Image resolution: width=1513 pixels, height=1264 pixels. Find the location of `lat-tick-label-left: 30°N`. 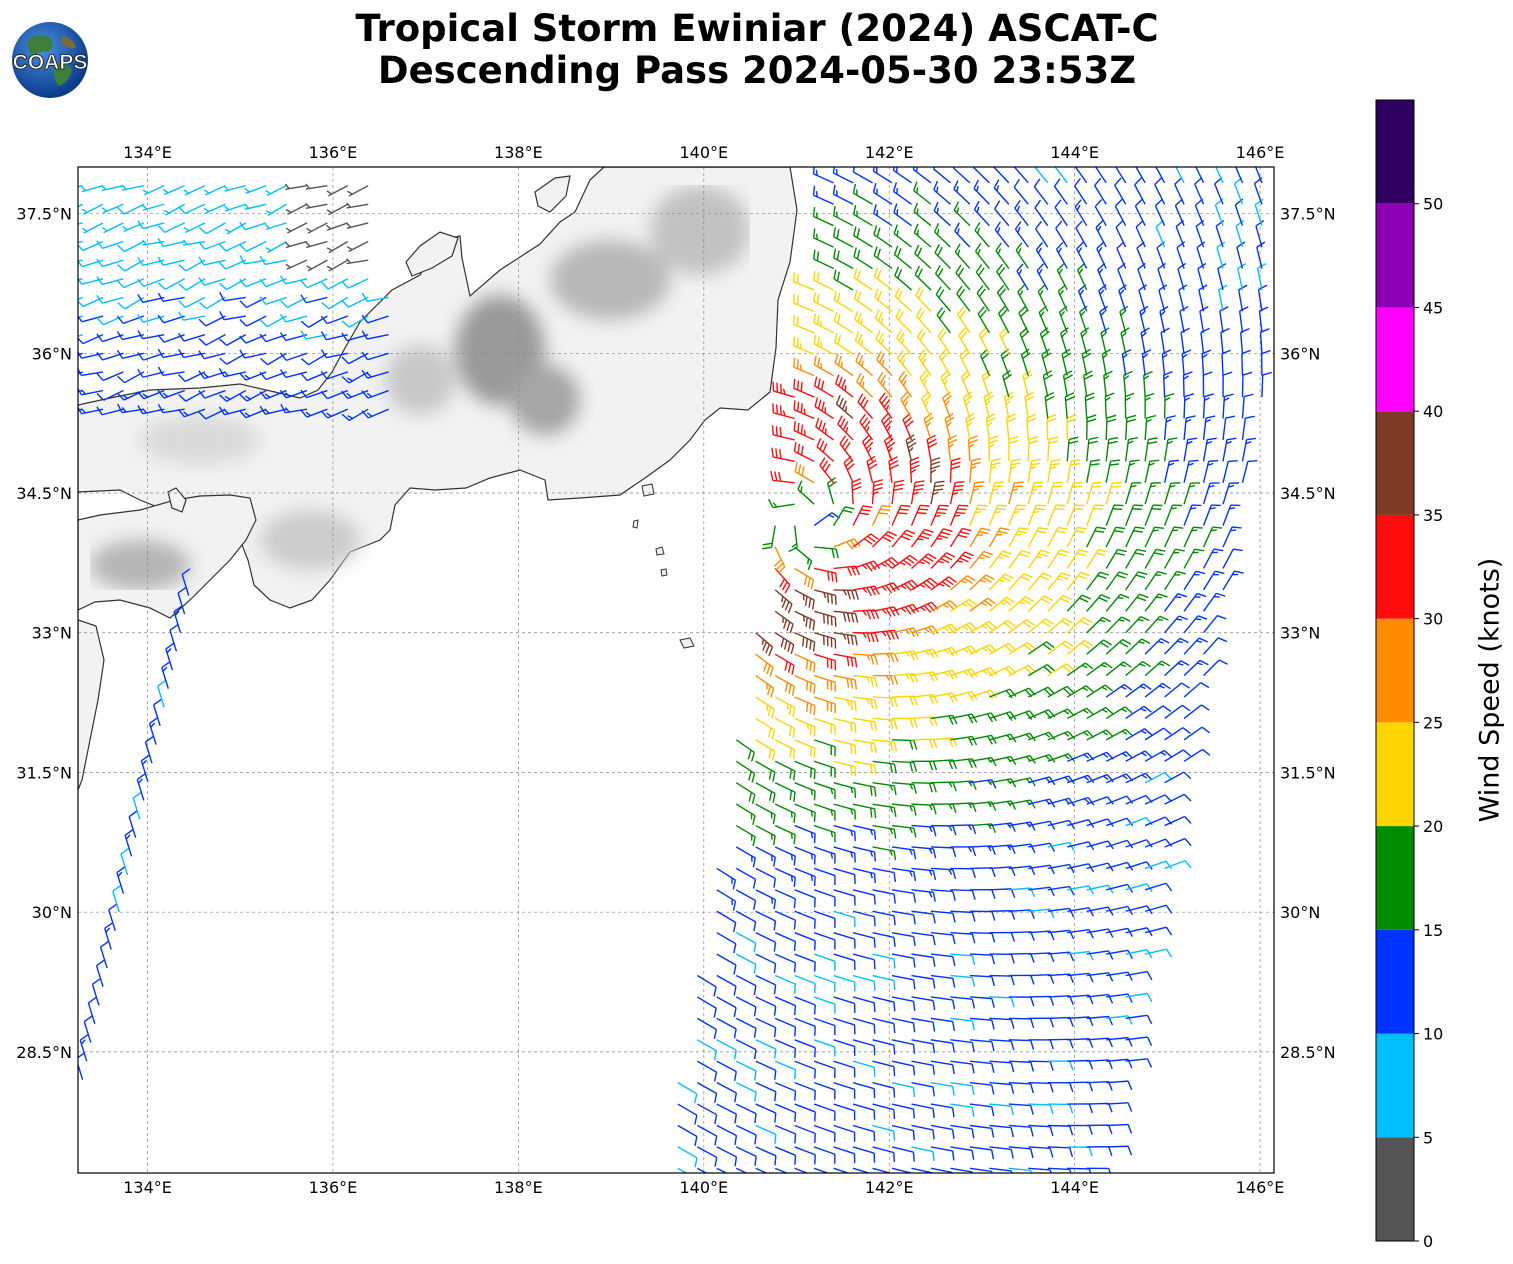

lat-tick-label-left: 30°N is located at coordinates (52, 912).